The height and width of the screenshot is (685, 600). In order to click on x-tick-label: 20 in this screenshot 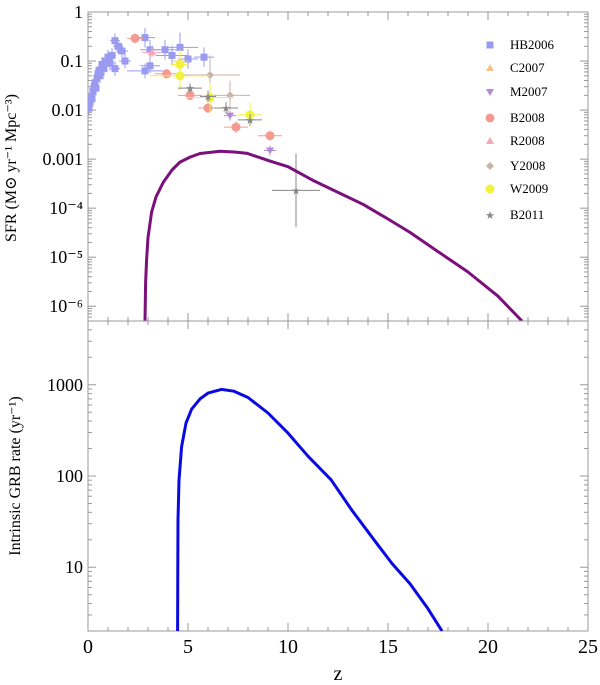, I will do `click(488, 647)`.